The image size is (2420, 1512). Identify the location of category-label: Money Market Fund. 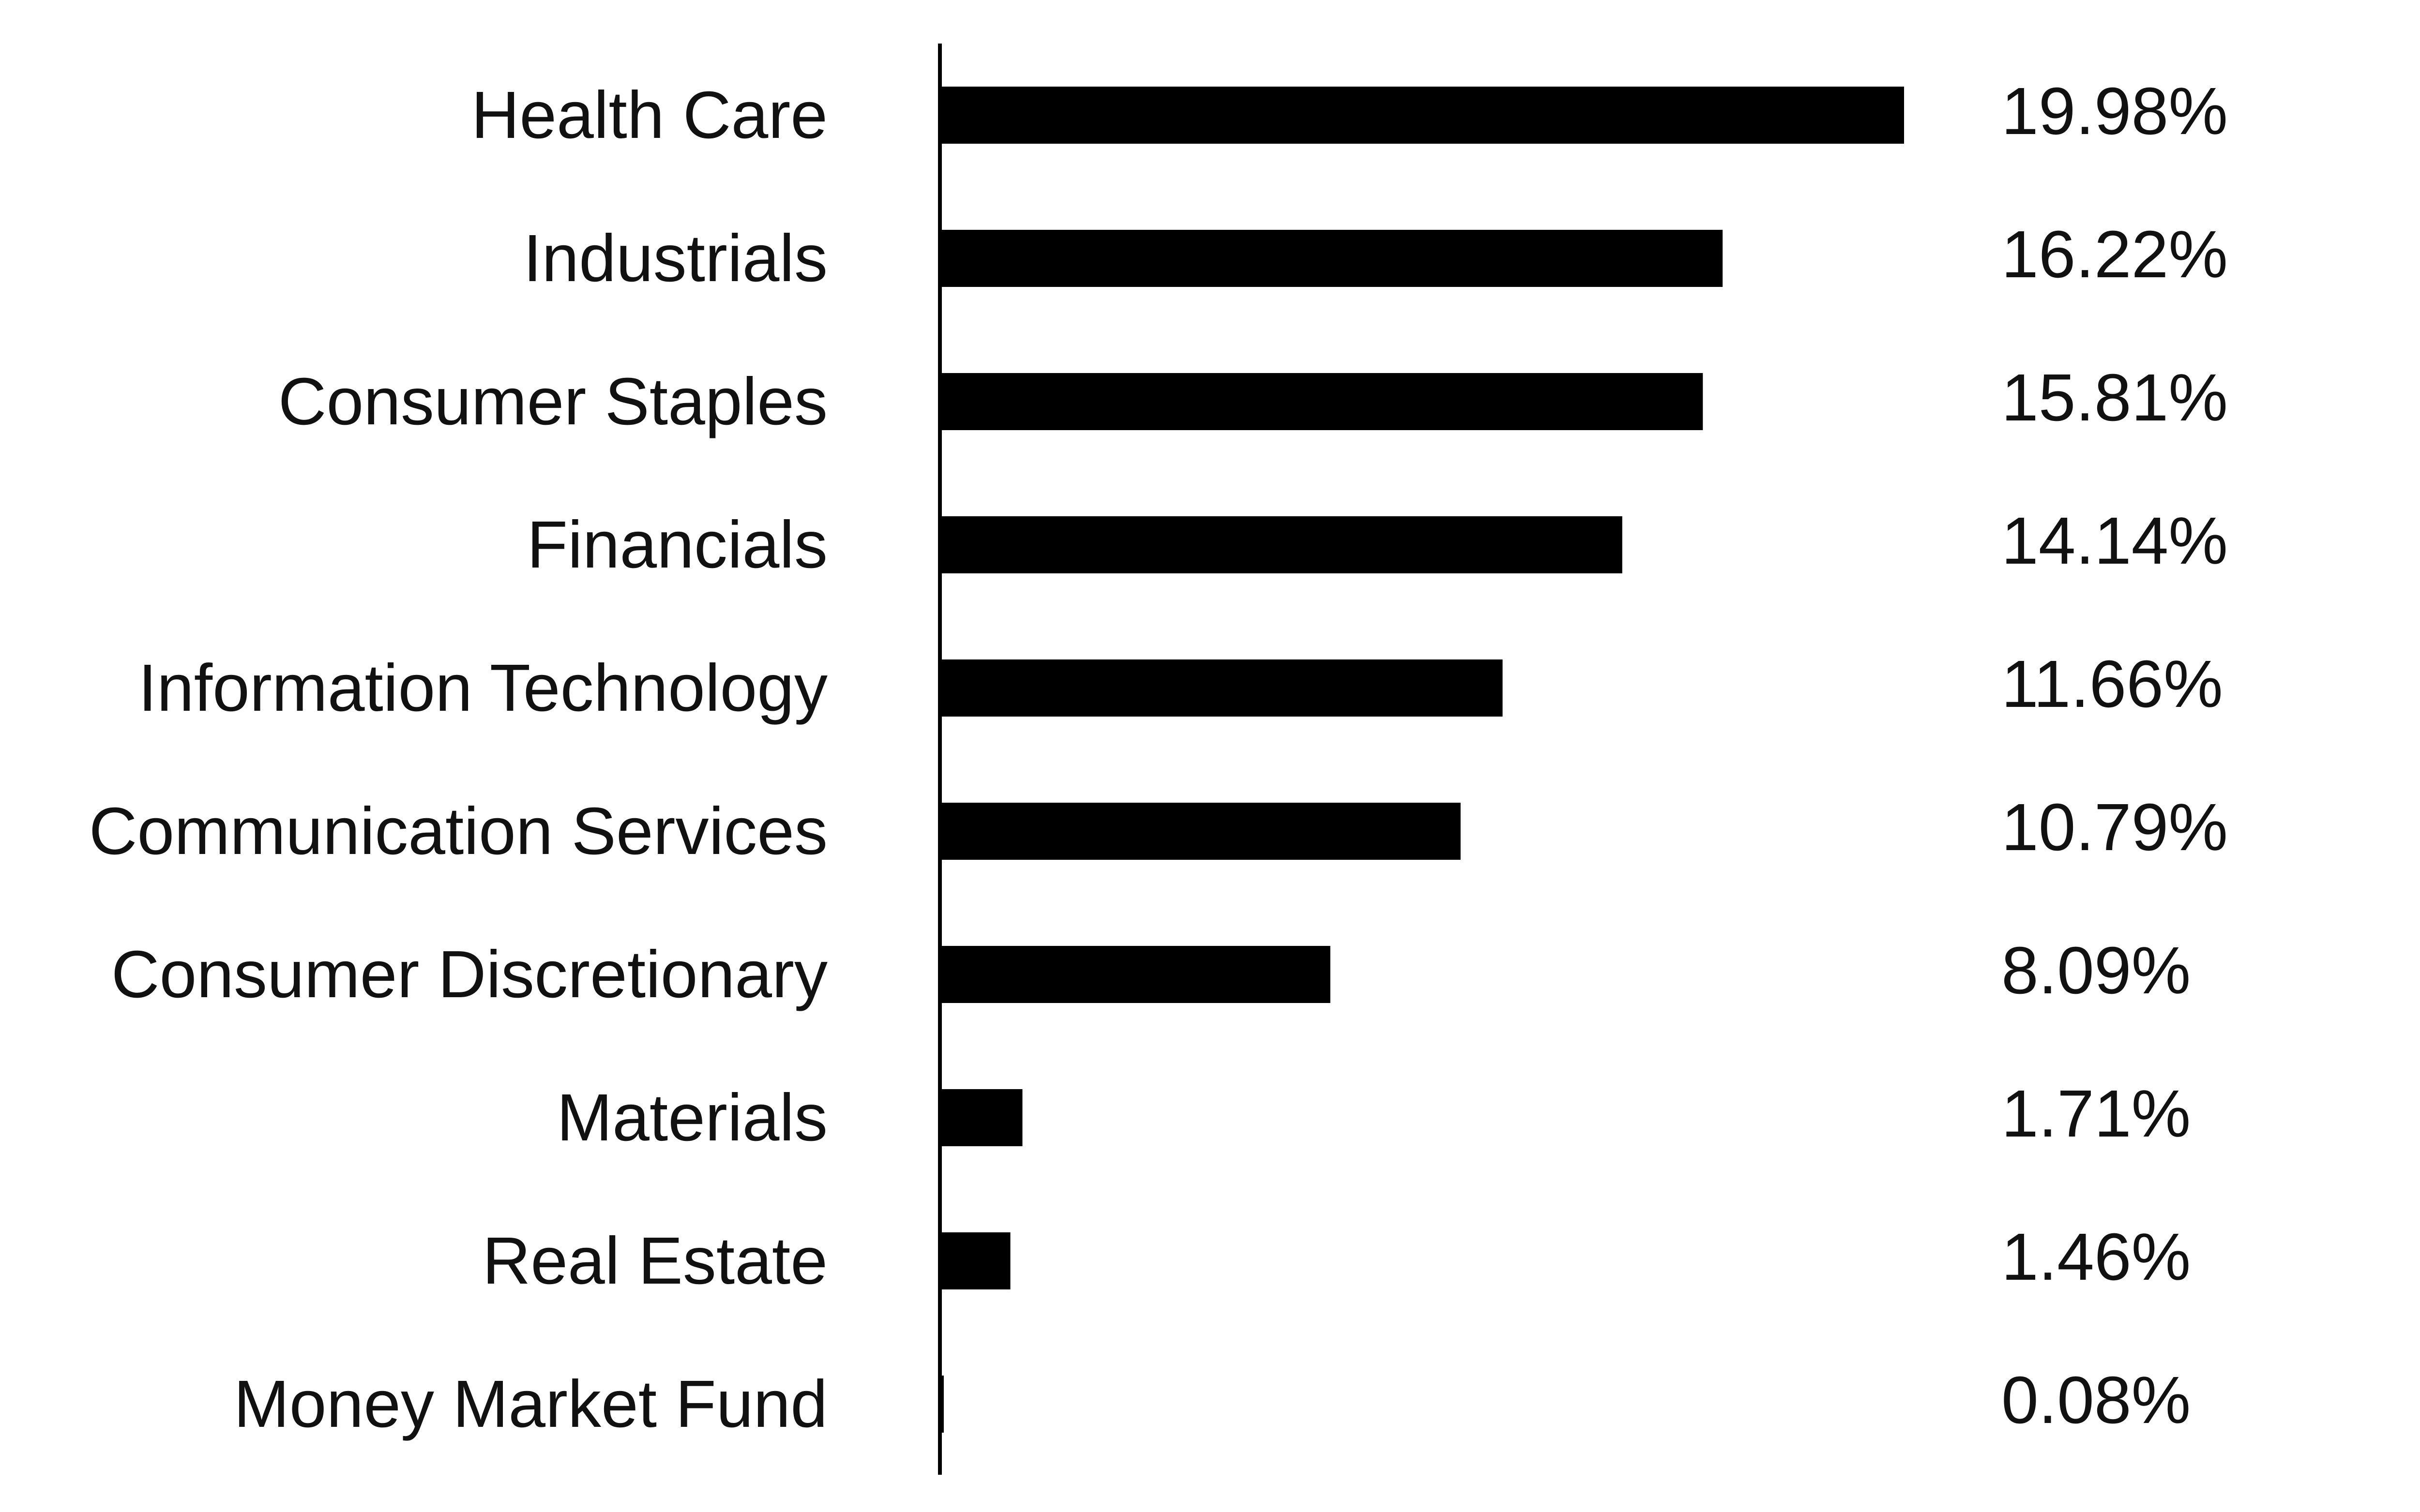
(531, 1404).